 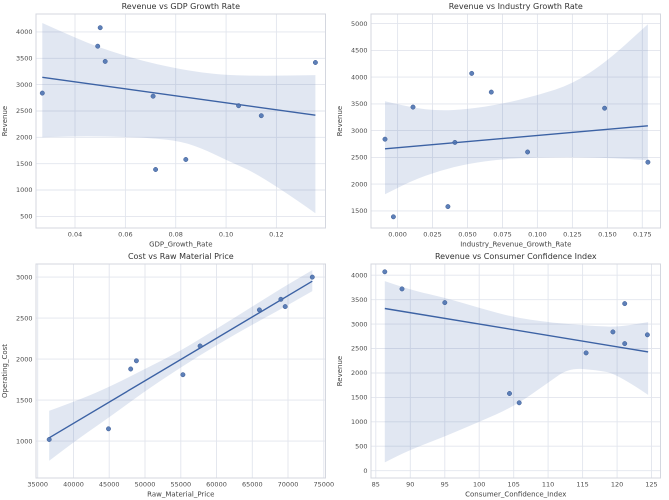 What do you see at coordinates (145, 485) in the screenshot?
I see `x-tick-label: 50000` at bounding box center [145, 485].